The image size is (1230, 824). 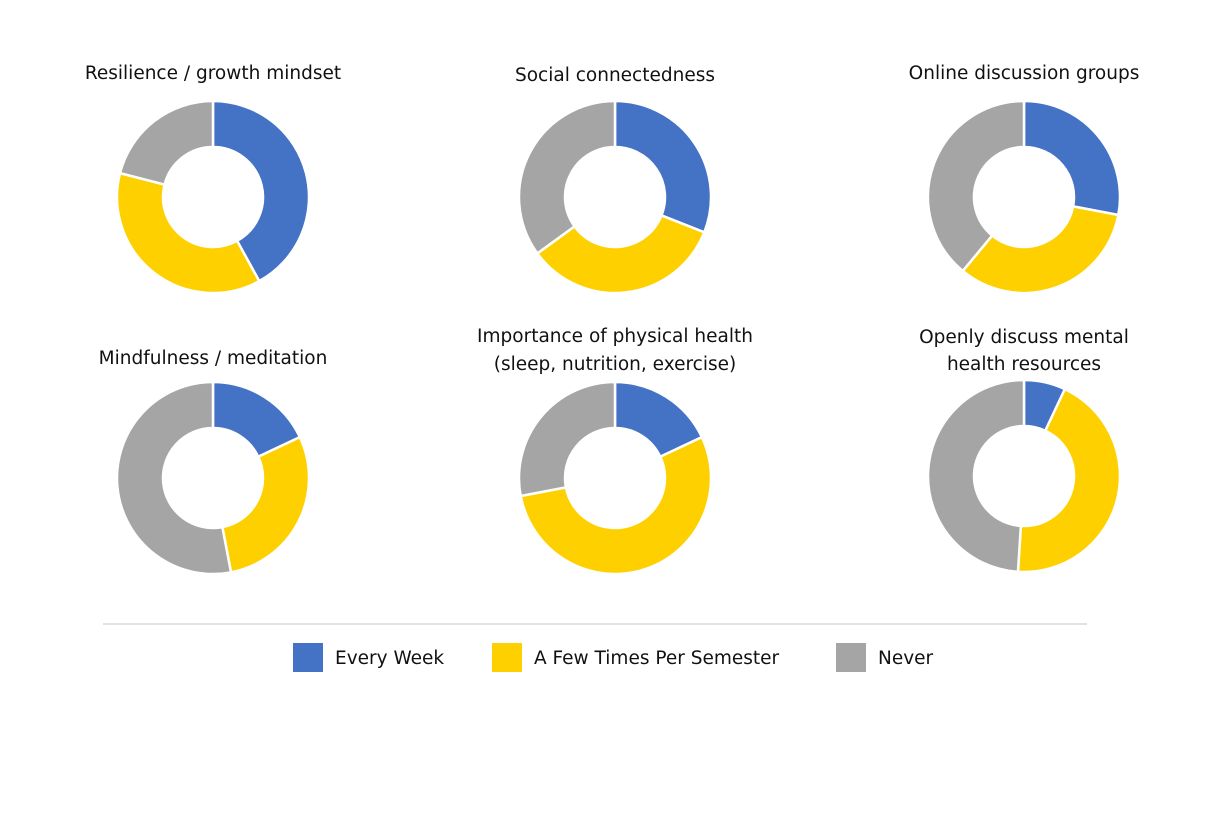 What do you see at coordinates (213, 73) in the screenshot?
I see `chart-title: Resilience / growth mindset` at bounding box center [213, 73].